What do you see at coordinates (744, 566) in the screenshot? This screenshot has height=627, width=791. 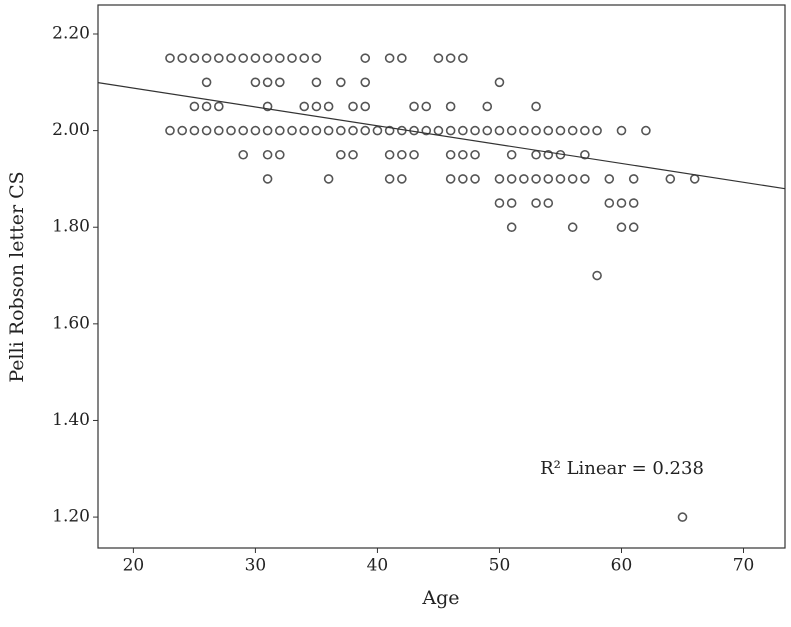 I see `x-tick-label: 70` at bounding box center [744, 566].